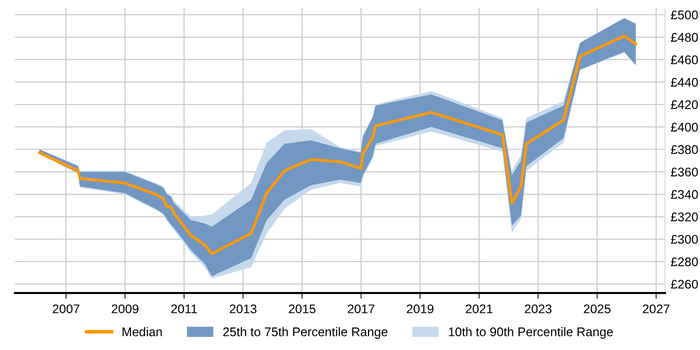 This screenshot has width=700, height=350. What do you see at coordinates (684, 59) in the screenshot?
I see `y-tick-label: £460` at bounding box center [684, 59].